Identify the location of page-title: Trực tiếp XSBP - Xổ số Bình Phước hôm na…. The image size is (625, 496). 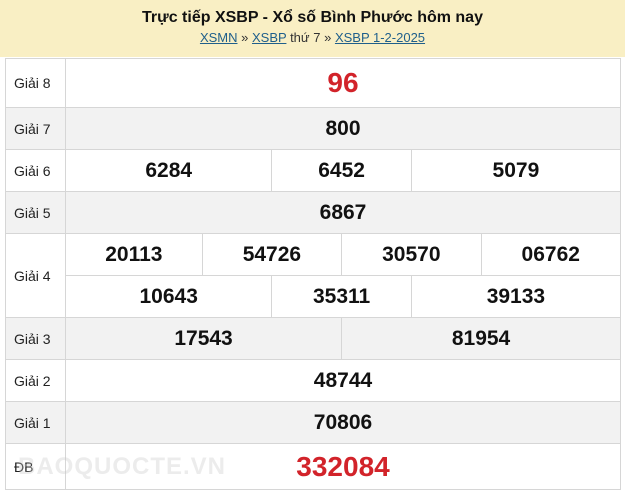
(312, 17).